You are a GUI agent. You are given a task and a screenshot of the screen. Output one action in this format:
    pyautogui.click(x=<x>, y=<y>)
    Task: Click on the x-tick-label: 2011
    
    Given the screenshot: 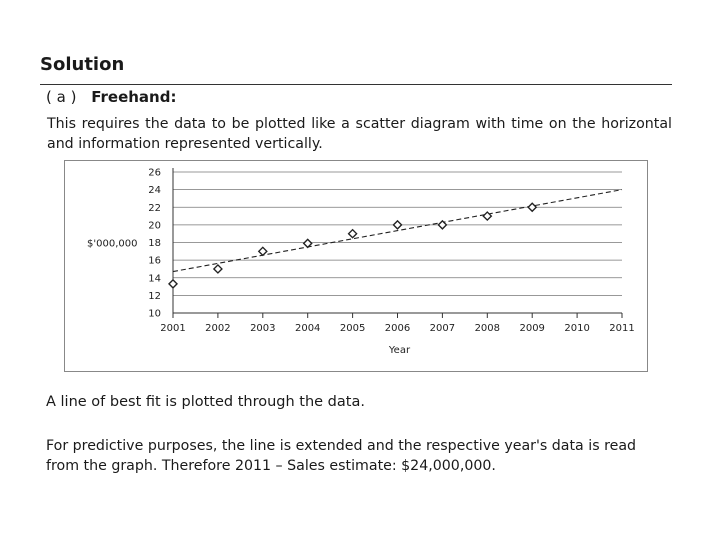 What is the action you would take?
    pyautogui.click(x=621, y=328)
    